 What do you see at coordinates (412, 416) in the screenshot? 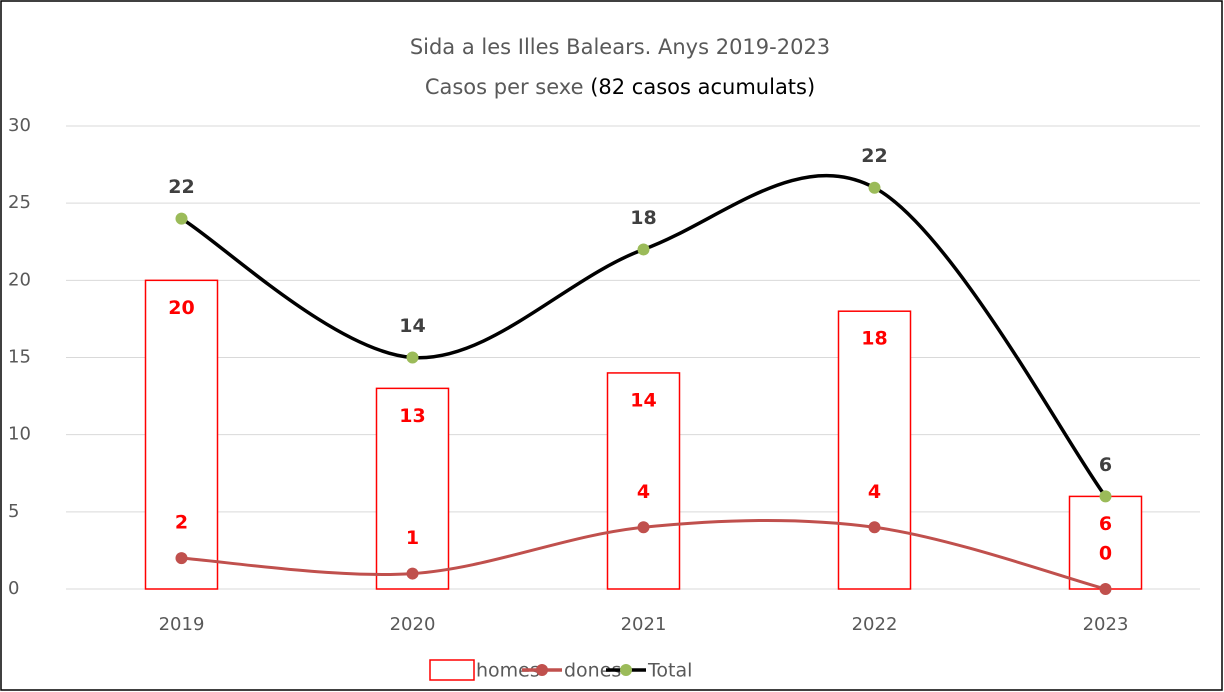
I see `bar-label: 13` at bounding box center [412, 416].